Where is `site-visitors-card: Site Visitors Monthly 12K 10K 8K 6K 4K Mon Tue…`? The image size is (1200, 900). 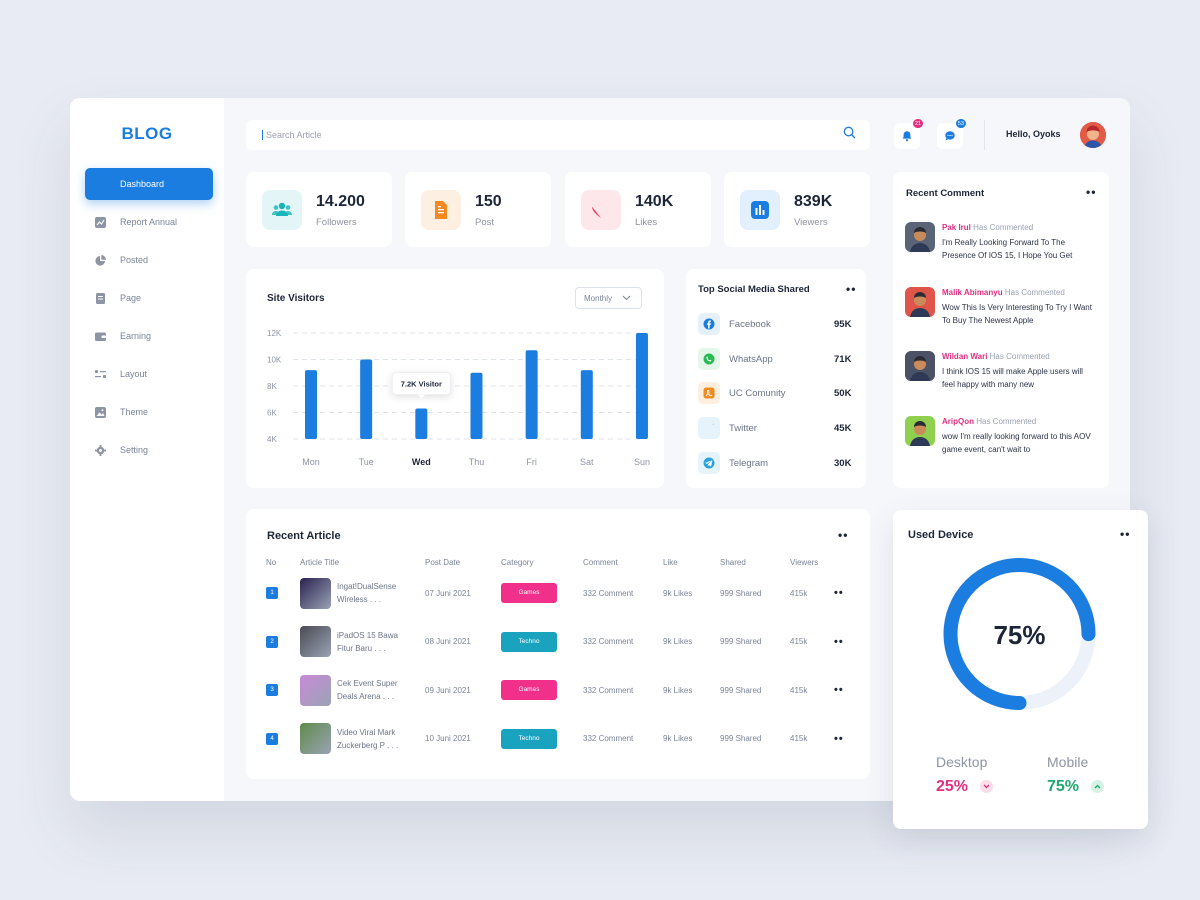
site-visitors-card: Site Visitors Monthly 12K 10K 8K 6K 4K Mon Tue… is located at coordinates (455, 378).